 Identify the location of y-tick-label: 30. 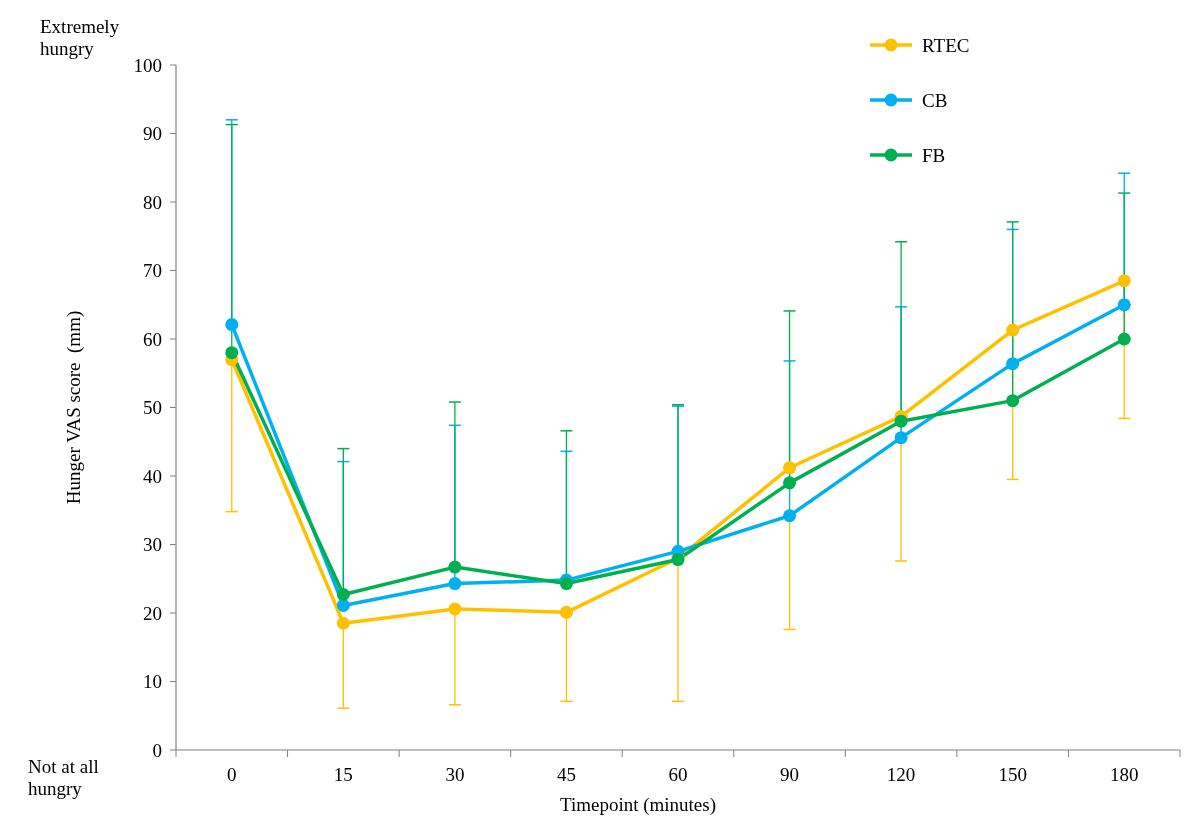
(152, 545).